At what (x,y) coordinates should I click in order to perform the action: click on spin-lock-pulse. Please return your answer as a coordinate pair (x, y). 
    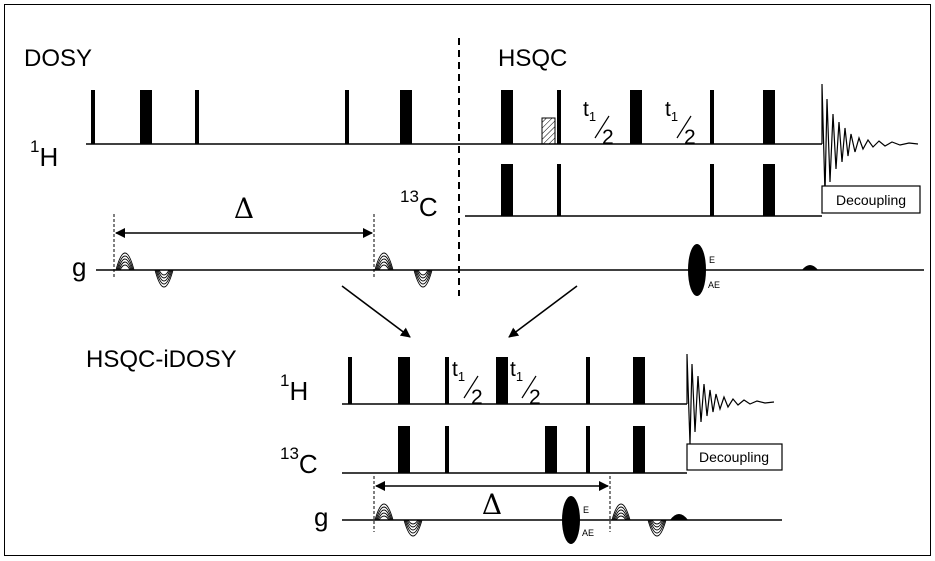
    Looking at the image, I should click on (548, 131).